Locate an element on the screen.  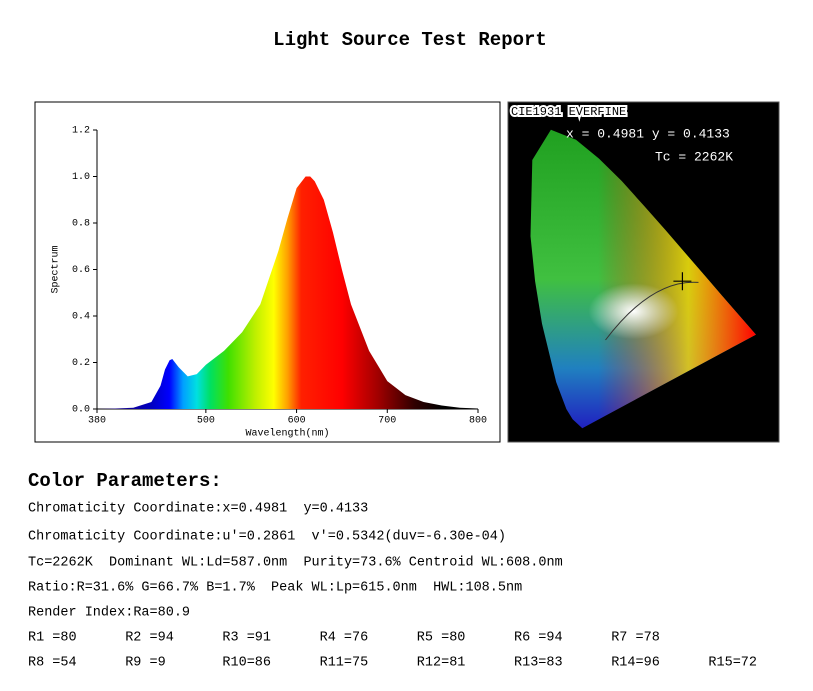
render-index: R6 =94 is located at coordinates (538, 638).